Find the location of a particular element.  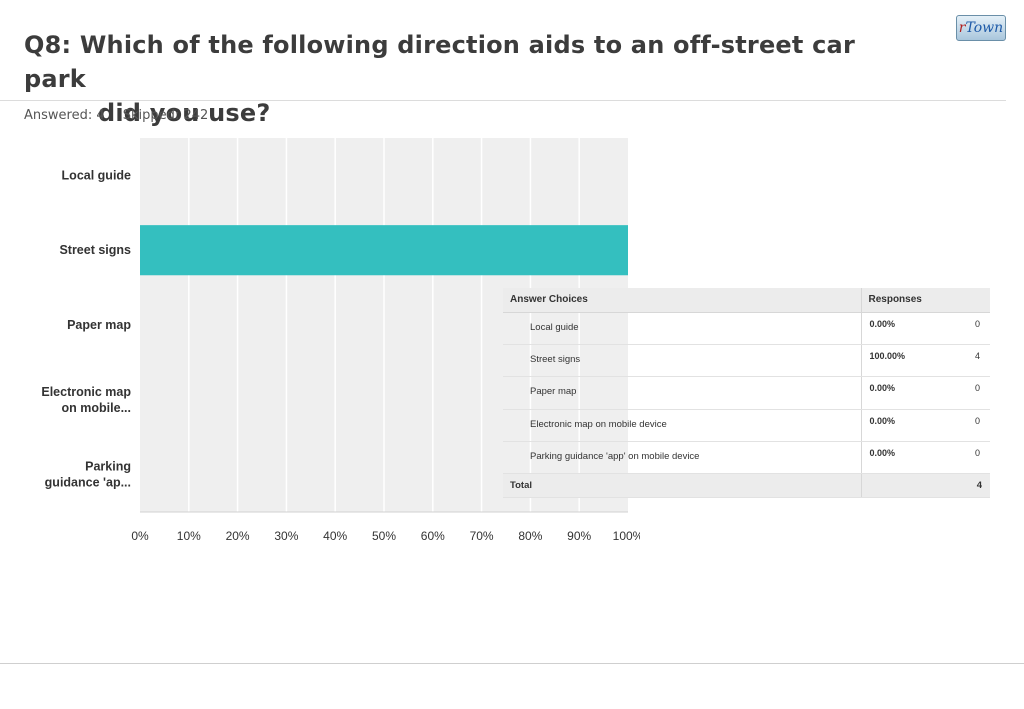

table-total-row: Total 4 is located at coordinates (746, 486).